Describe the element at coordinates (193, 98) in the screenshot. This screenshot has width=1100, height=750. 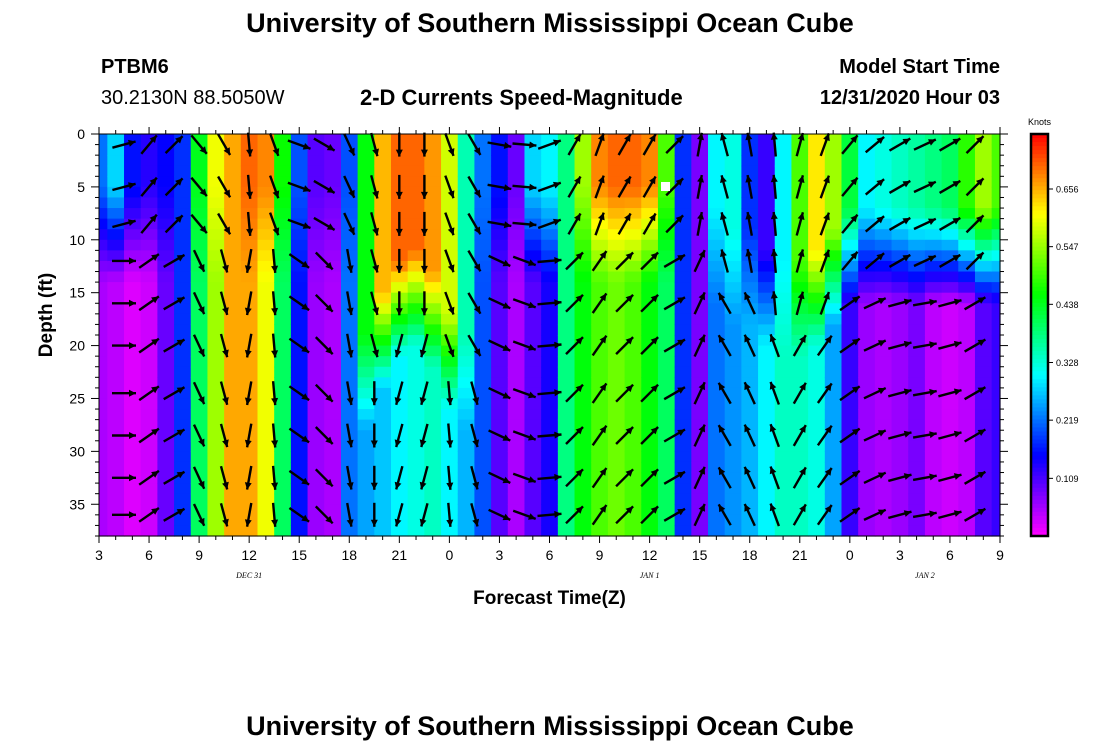
I see `station-coordinates: 30.2130N 88.5050W` at that location.